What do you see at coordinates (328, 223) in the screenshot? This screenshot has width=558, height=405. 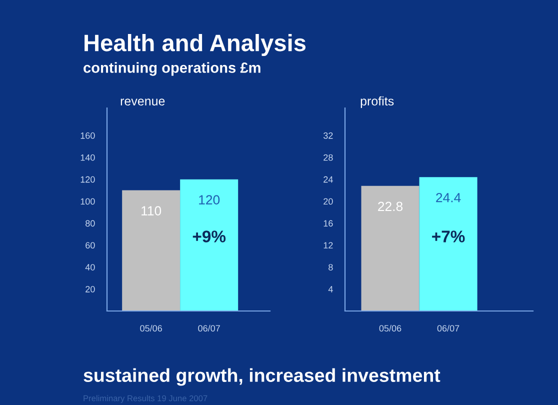 I see `y-tick-label: 16` at bounding box center [328, 223].